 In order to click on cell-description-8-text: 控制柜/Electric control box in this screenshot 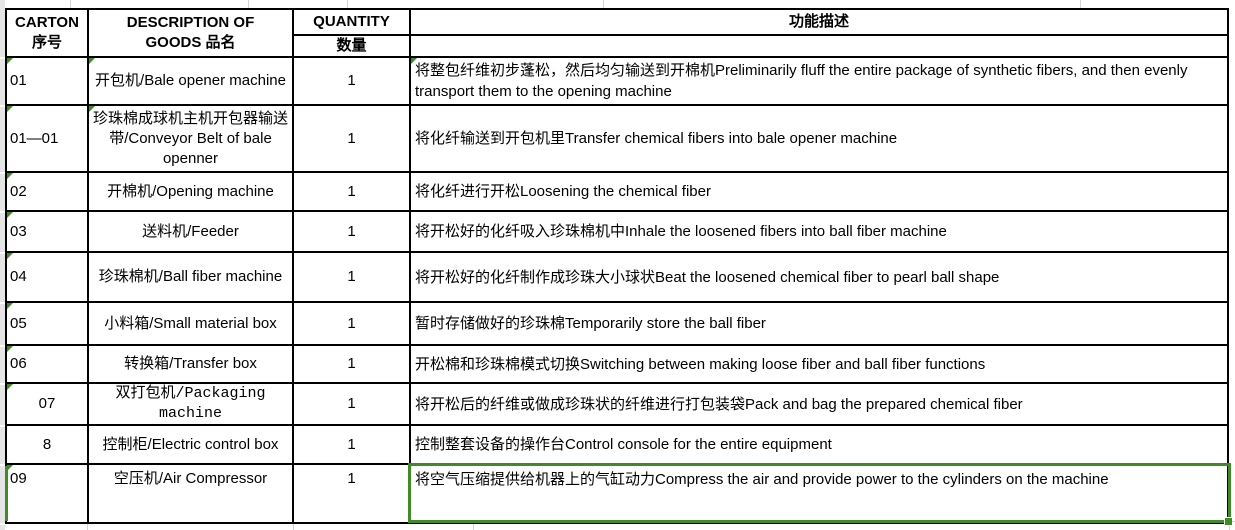, I will do `click(190, 444)`.